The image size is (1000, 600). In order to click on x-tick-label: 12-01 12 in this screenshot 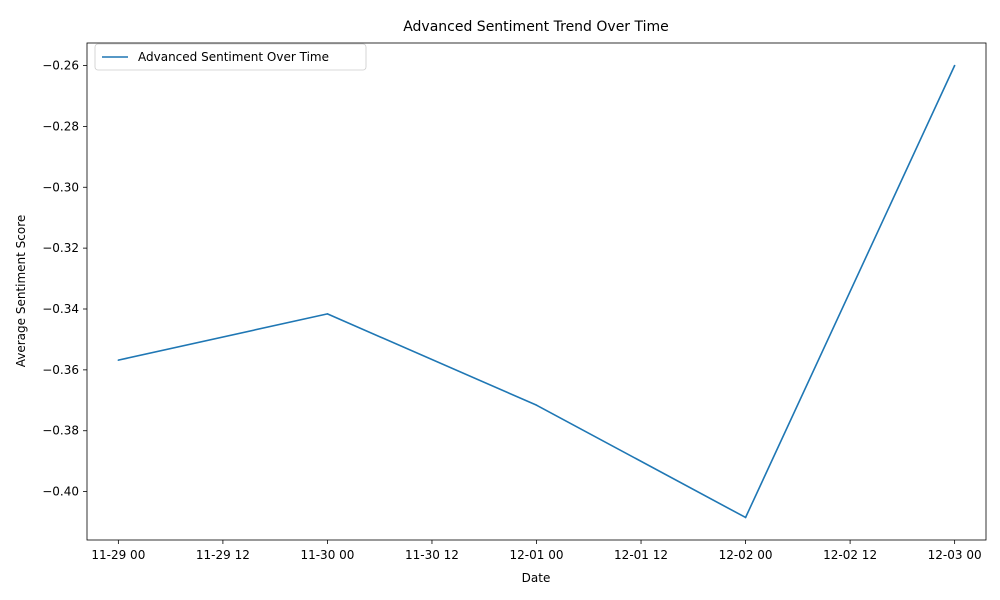, I will do `click(641, 555)`.